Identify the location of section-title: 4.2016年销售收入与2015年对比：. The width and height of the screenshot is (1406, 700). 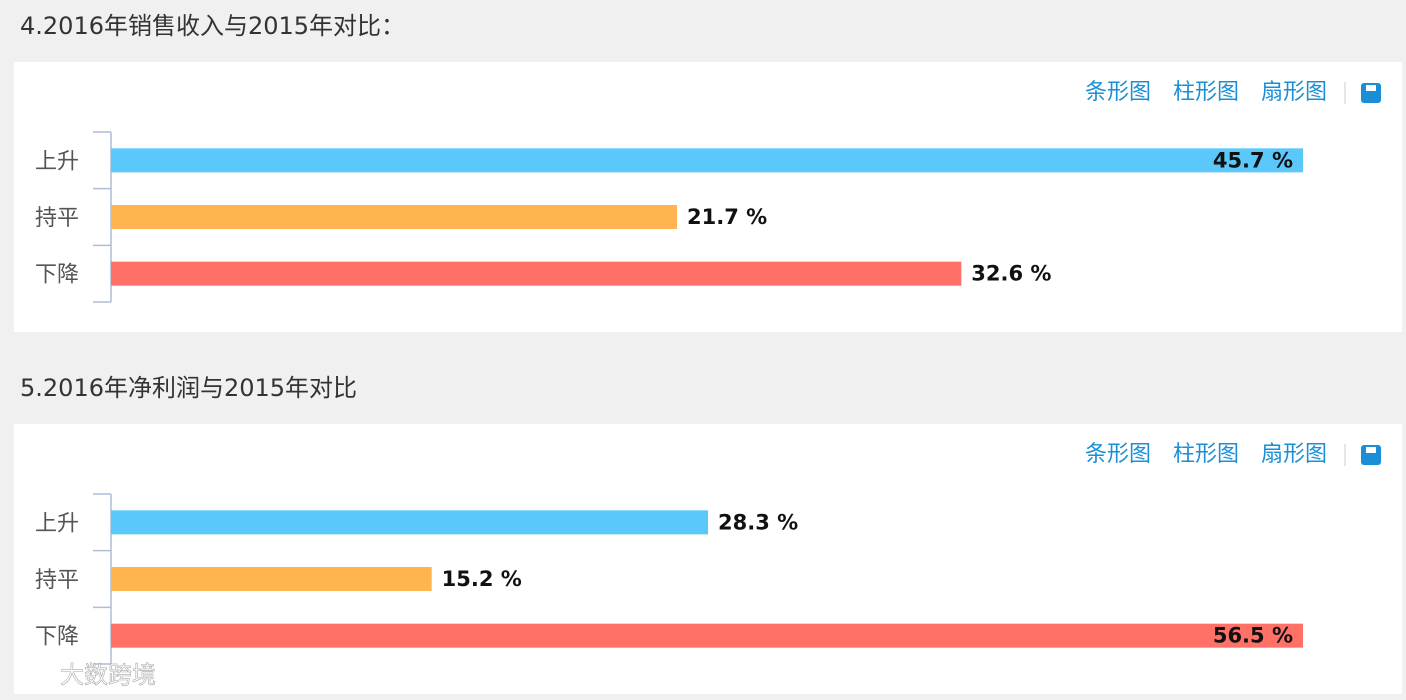
(212, 26).